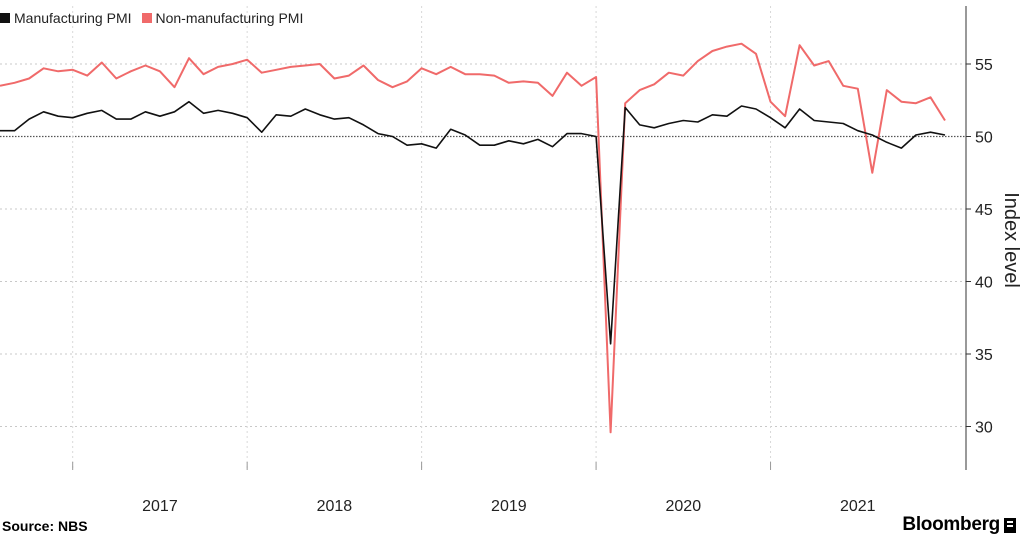  Describe the element at coordinates (160, 506) in the screenshot. I see `x-tick-label-2017: 2017` at that location.